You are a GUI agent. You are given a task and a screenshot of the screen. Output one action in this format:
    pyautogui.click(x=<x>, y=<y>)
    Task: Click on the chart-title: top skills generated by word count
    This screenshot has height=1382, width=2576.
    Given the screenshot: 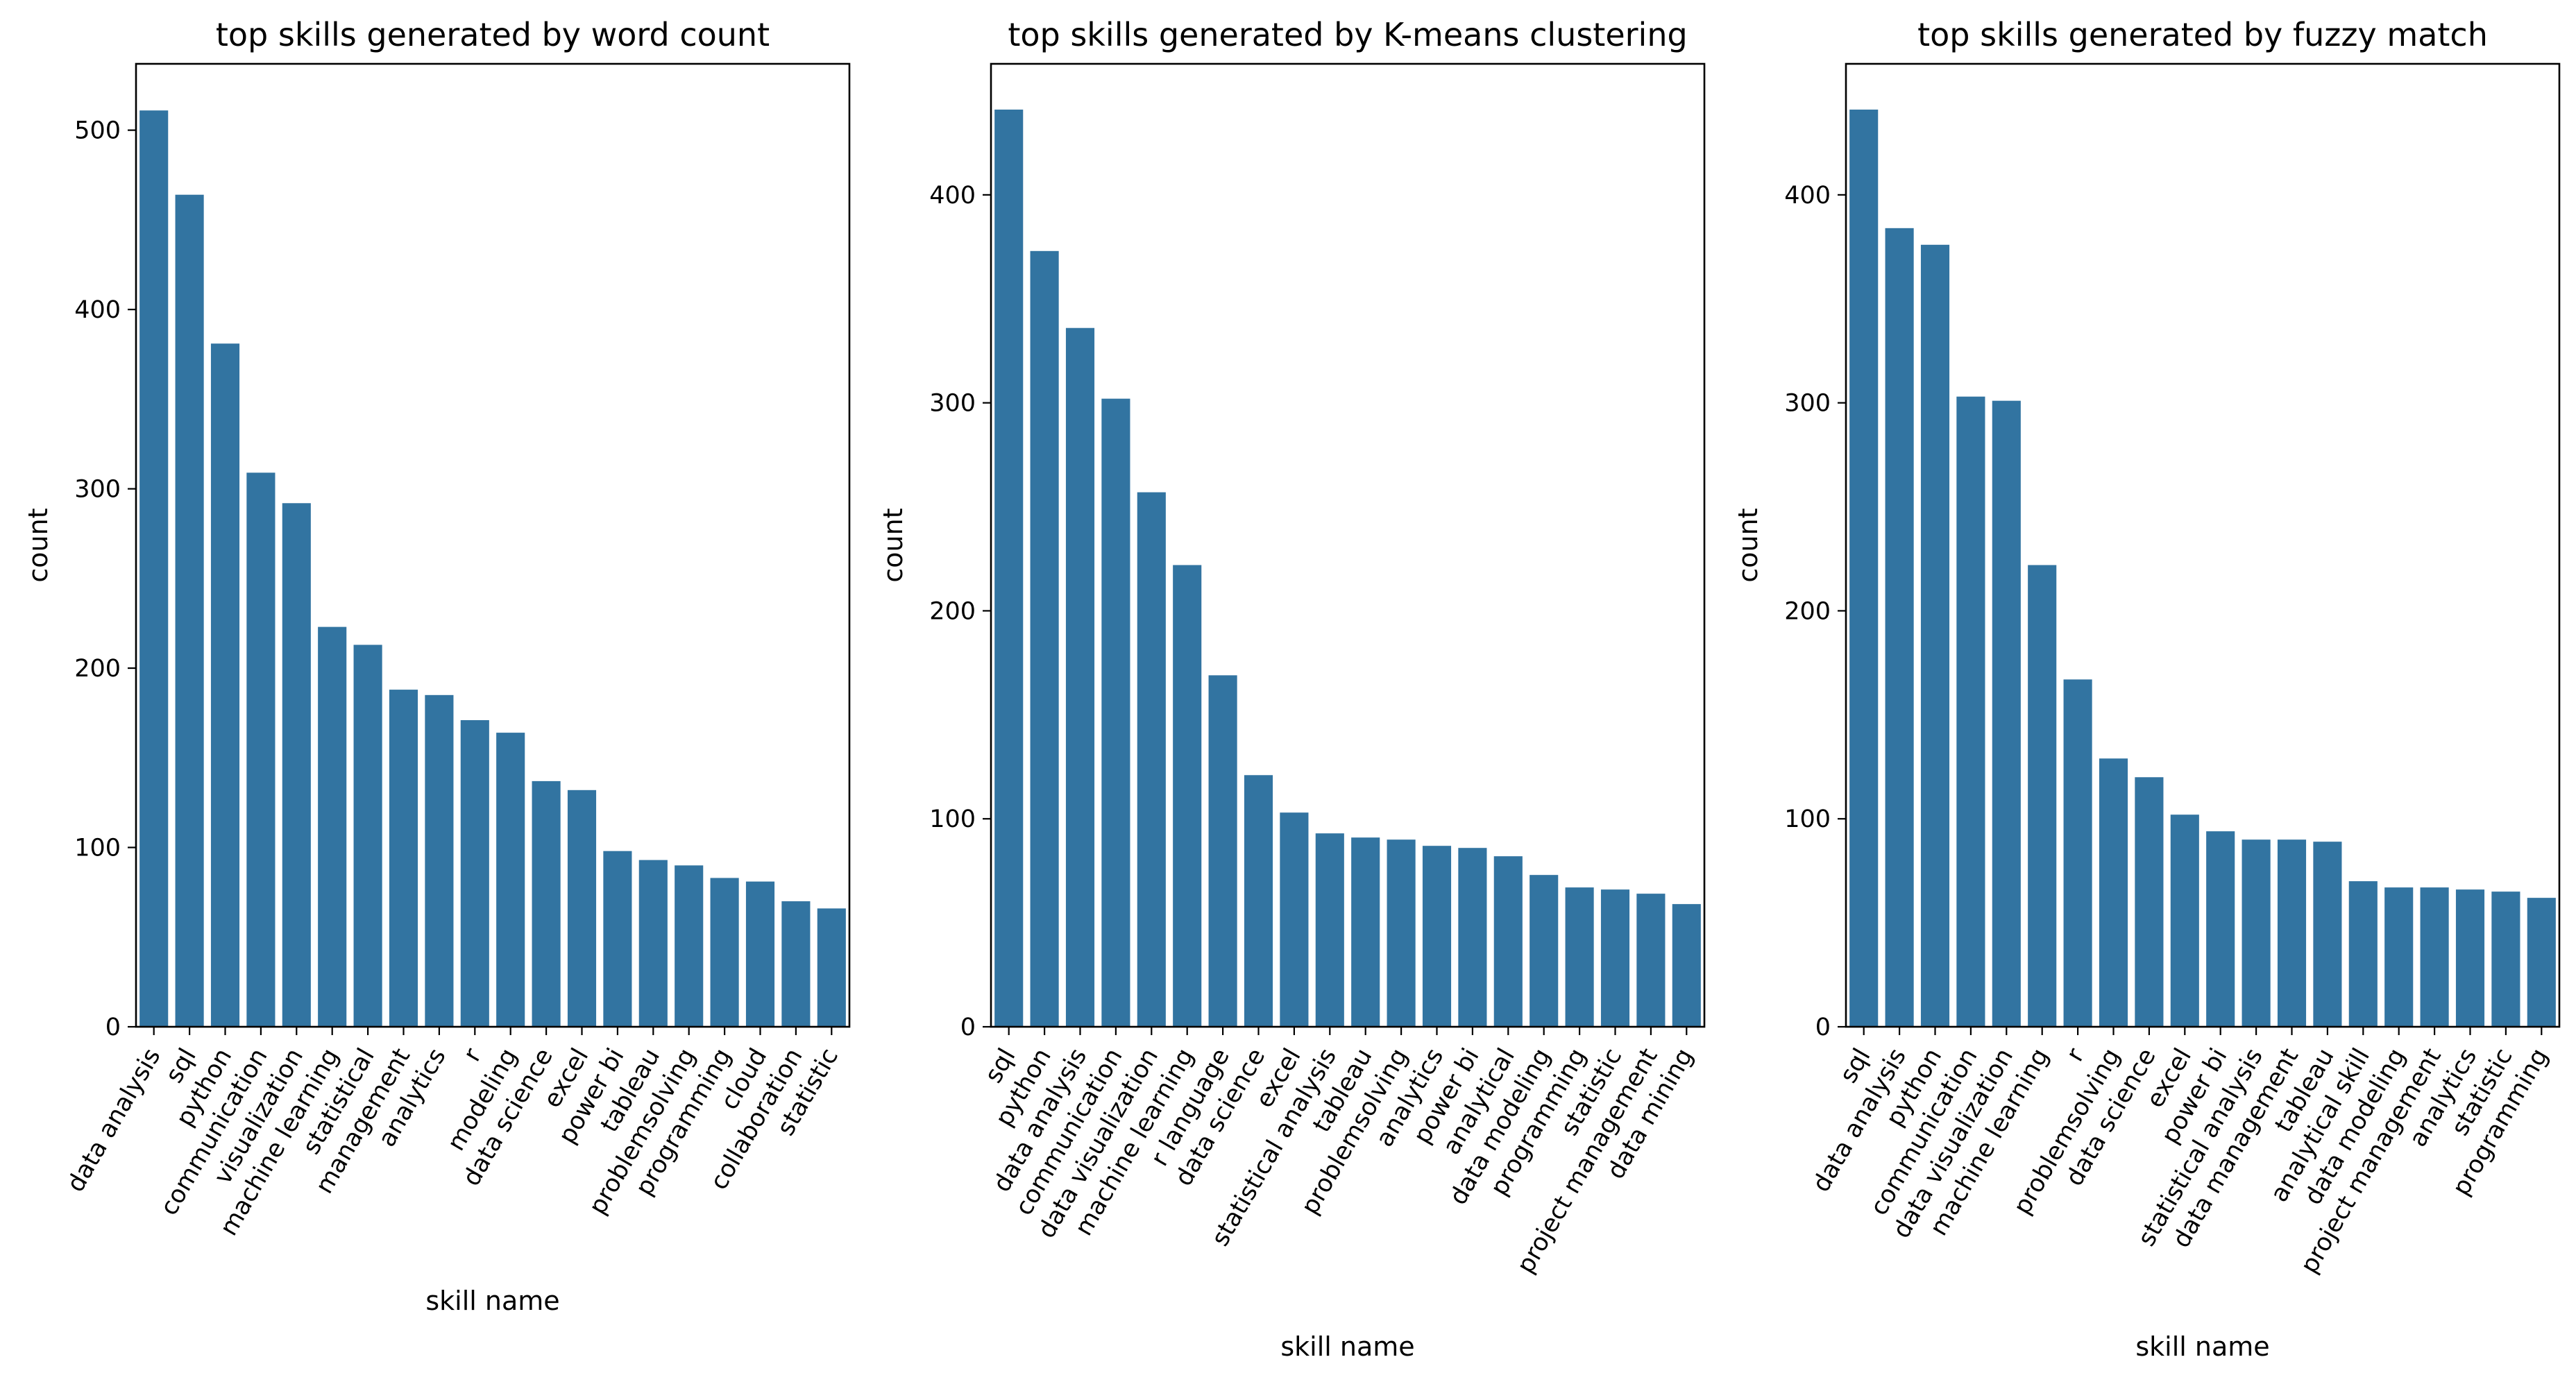 What is the action you would take?
    pyautogui.click(x=493, y=34)
    